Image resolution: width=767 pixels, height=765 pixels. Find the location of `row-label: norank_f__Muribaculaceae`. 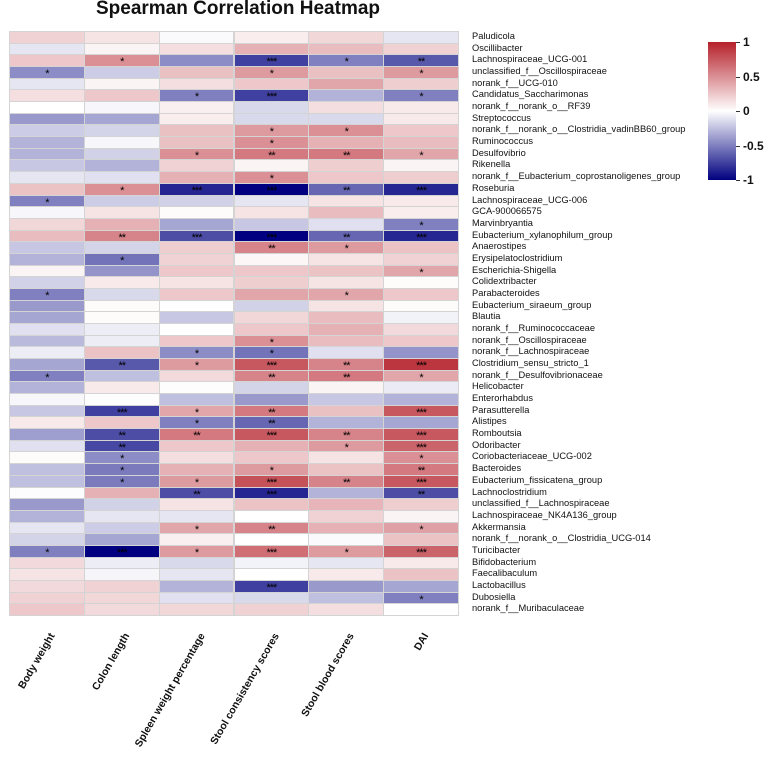

row-label: norank_f__Muribaculaceae is located at coordinates (528, 608).